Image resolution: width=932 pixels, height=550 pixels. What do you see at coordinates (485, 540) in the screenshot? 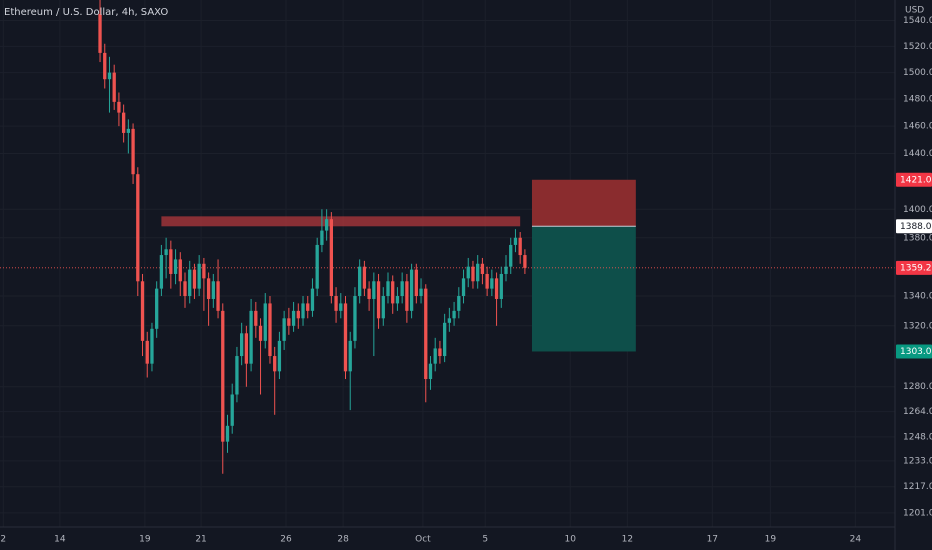
I see `x-tick-label: 5` at bounding box center [485, 540].